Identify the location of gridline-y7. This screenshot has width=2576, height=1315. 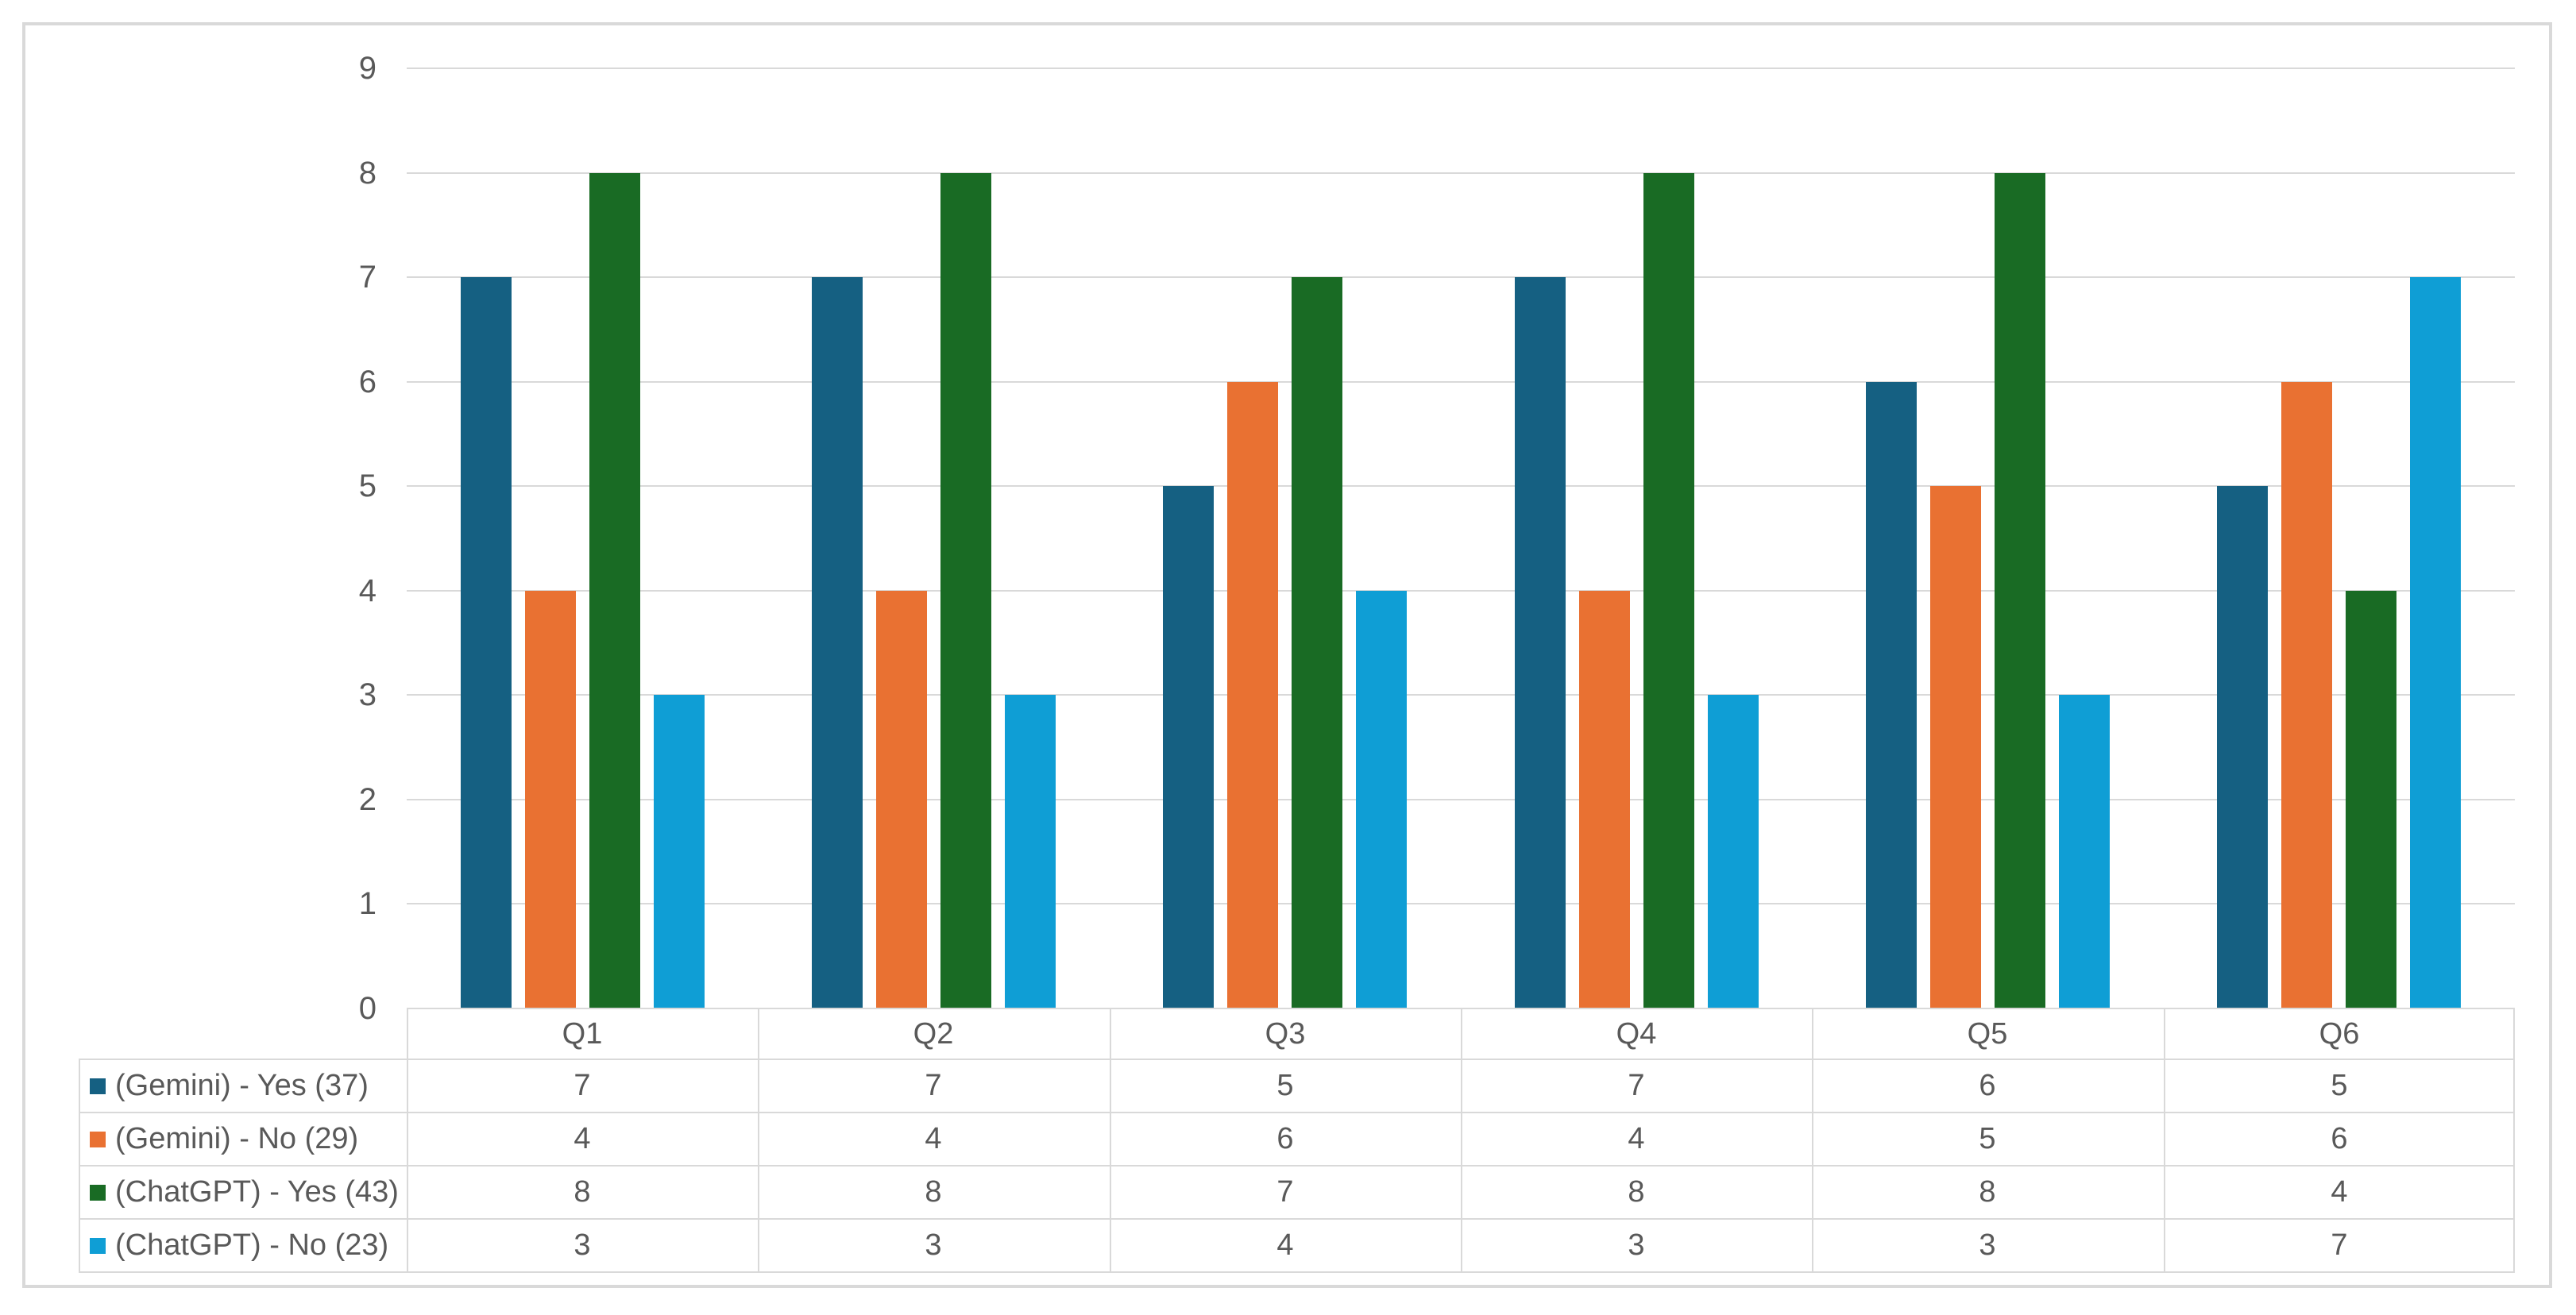
(1461, 277).